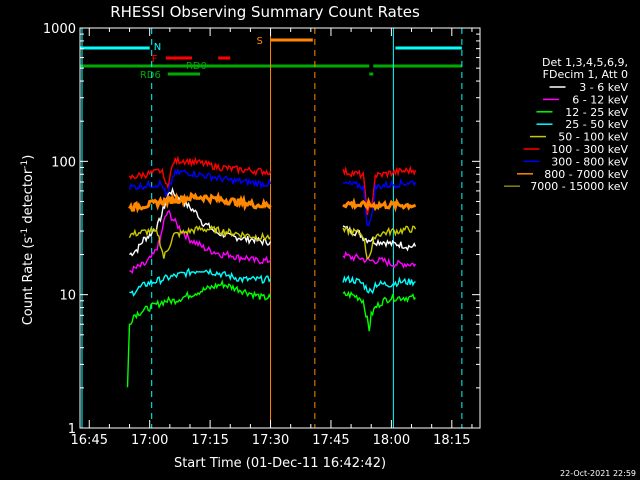 The image size is (640, 480). Describe the element at coordinates (260, 41) in the screenshot. I see `state-label-s: S` at that location.